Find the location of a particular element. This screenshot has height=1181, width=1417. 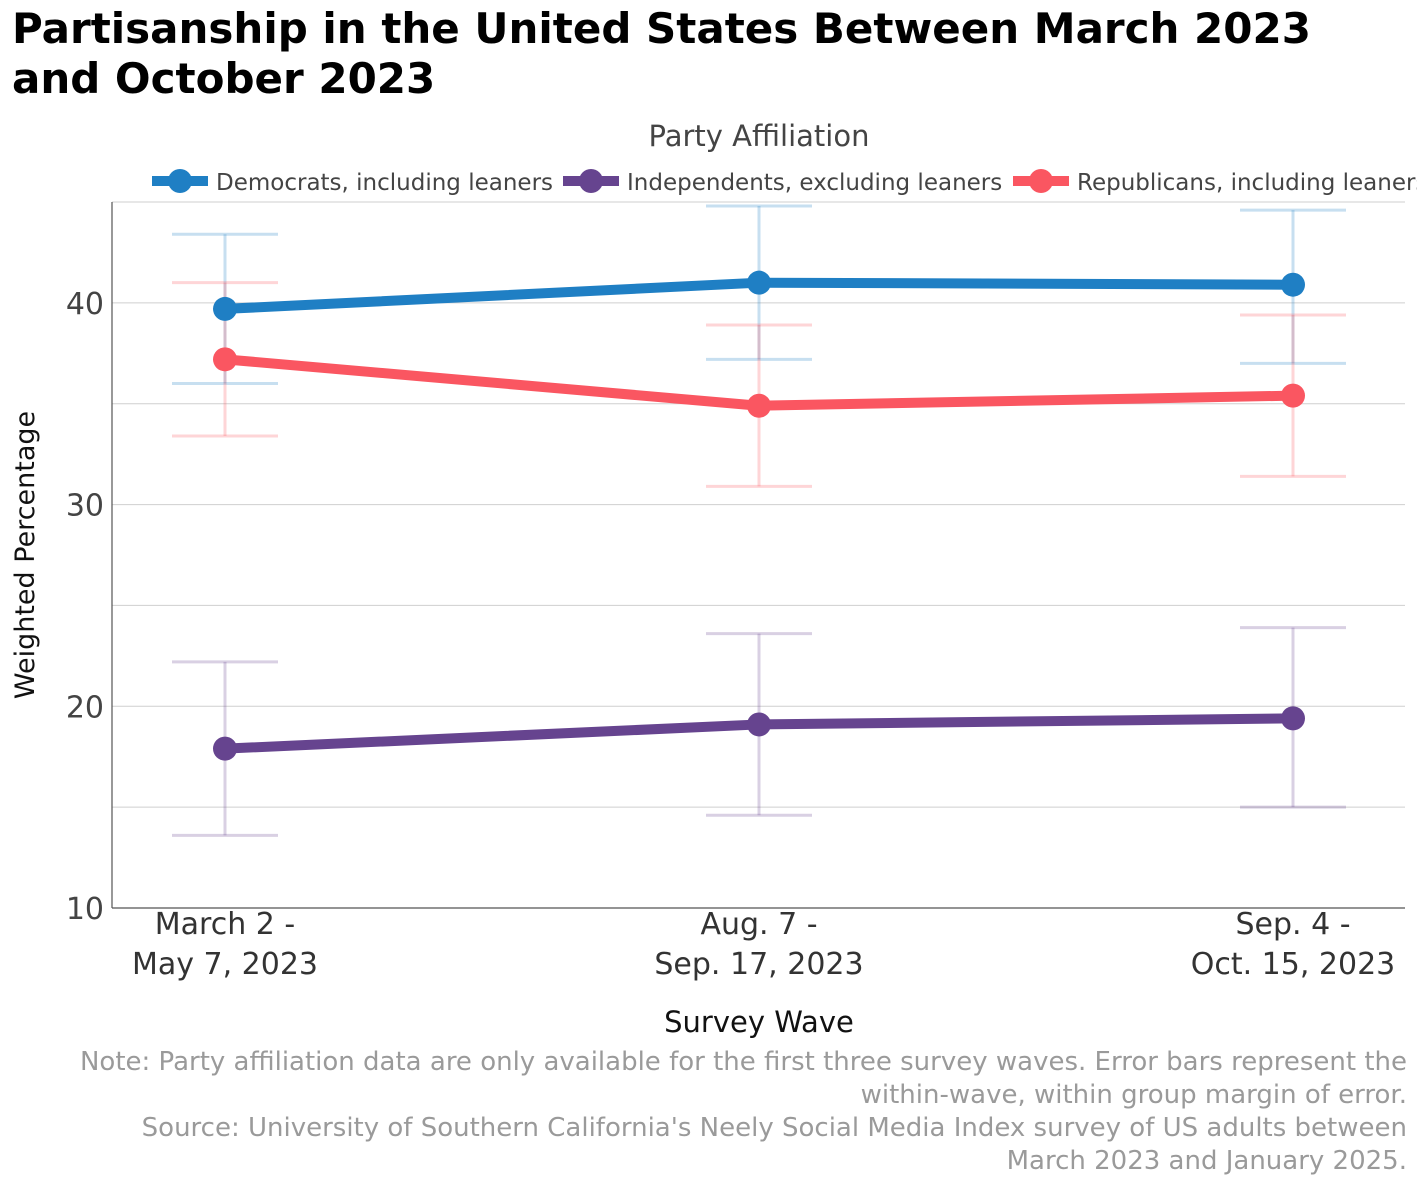

y-tick-label: 30 is located at coordinates (85, 506).